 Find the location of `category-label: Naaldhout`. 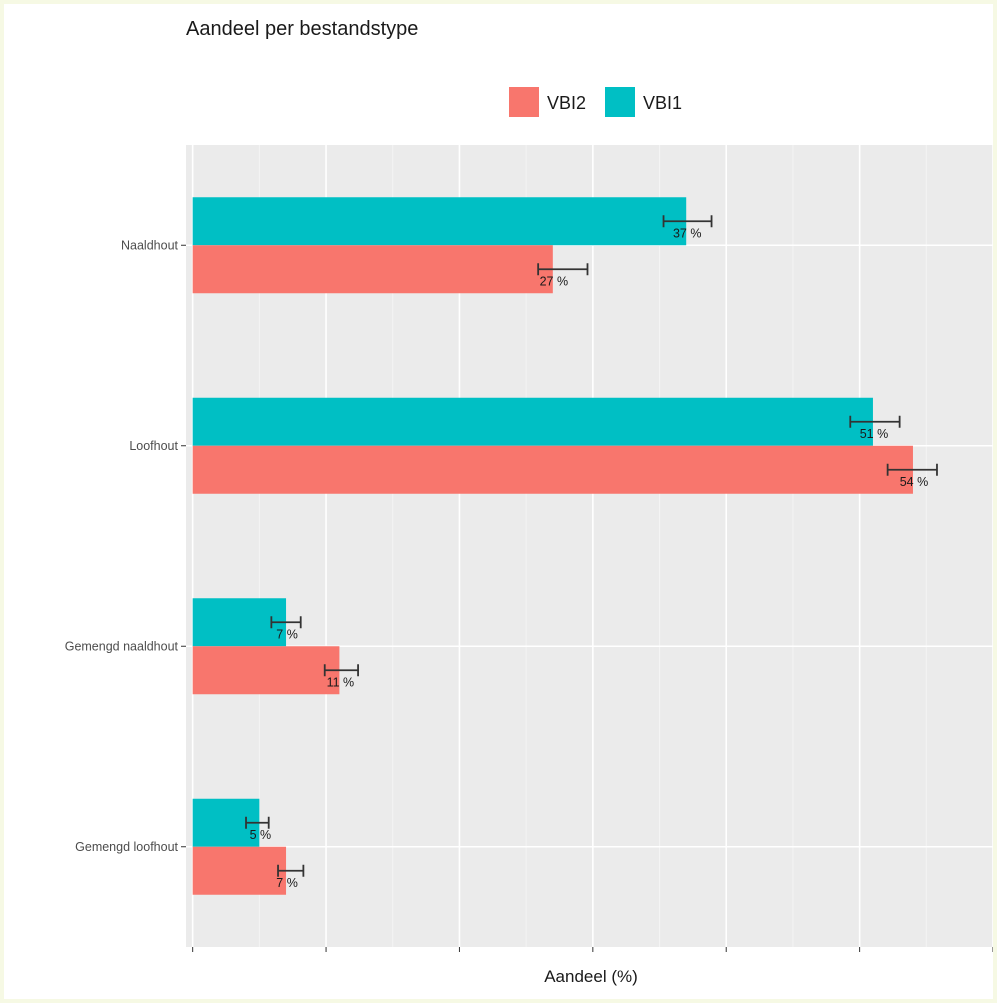

category-label: Naaldhout is located at coordinates (150, 245).